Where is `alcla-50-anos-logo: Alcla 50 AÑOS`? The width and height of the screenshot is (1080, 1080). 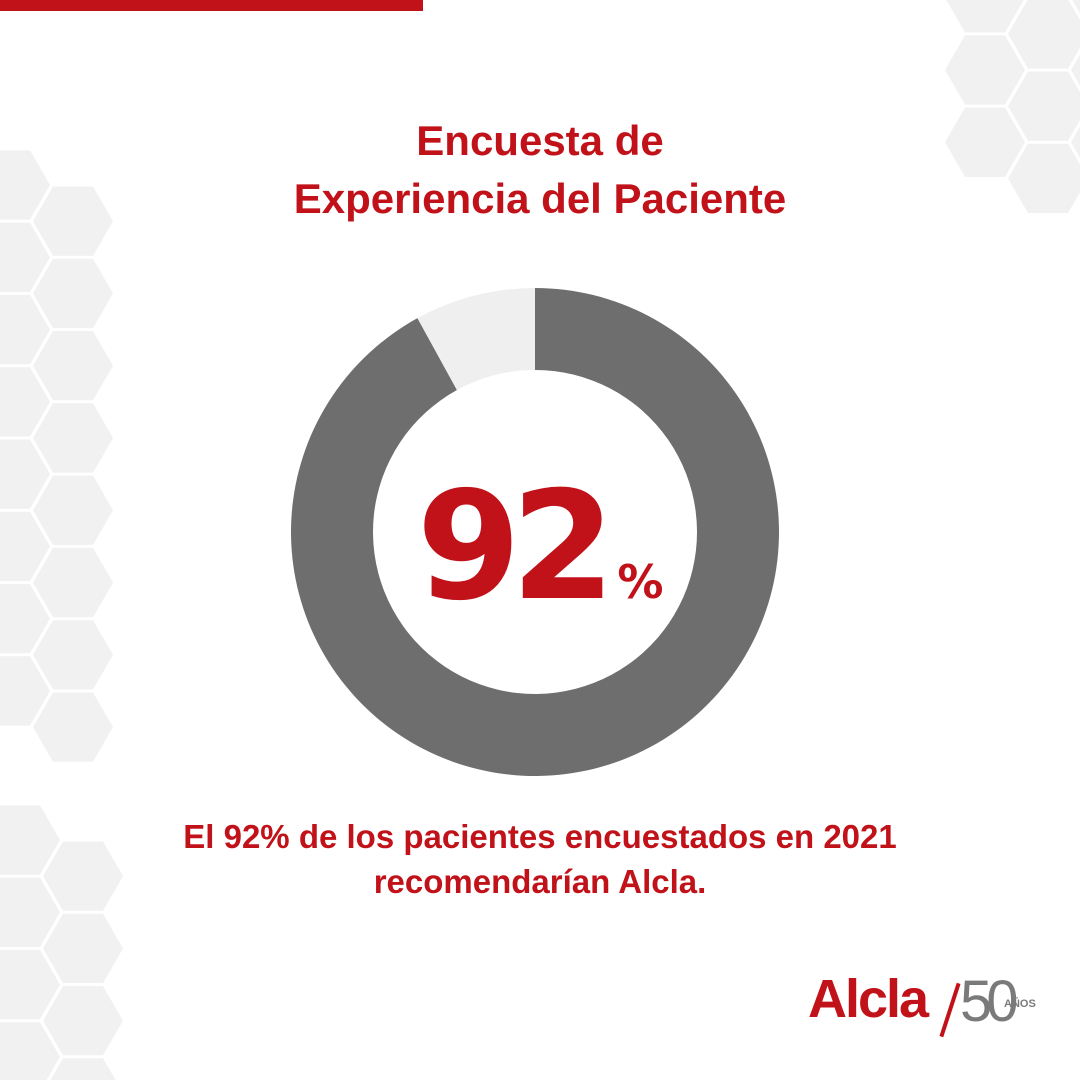
alcla-50-anos-logo: Alcla 50 AÑOS is located at coordinates (928, 1003).